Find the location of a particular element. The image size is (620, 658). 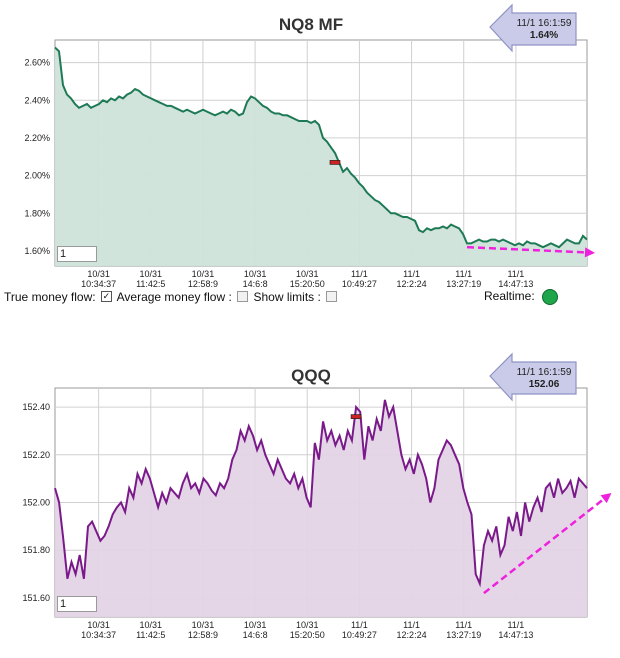

qqq-trend-line is located at coordinates (545, 545).